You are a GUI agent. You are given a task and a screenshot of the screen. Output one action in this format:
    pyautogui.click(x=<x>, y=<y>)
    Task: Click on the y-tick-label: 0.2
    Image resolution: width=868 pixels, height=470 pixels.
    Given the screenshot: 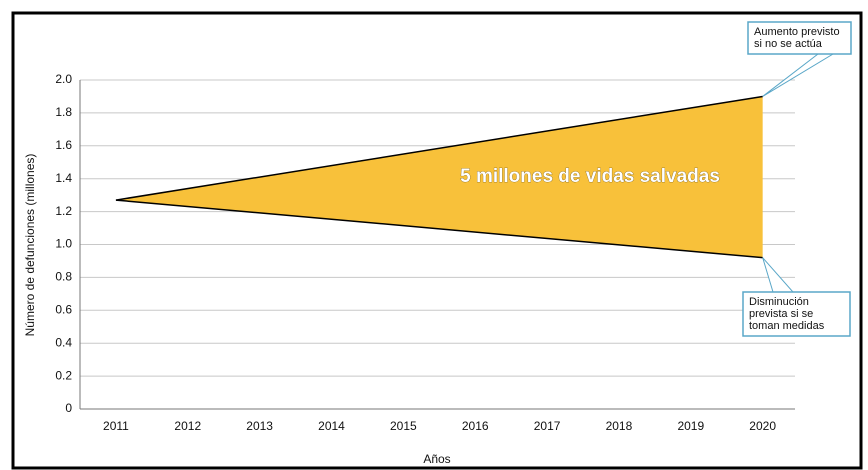 What is the action you would take?
    pyautogui.click(x=63, y=375)
    